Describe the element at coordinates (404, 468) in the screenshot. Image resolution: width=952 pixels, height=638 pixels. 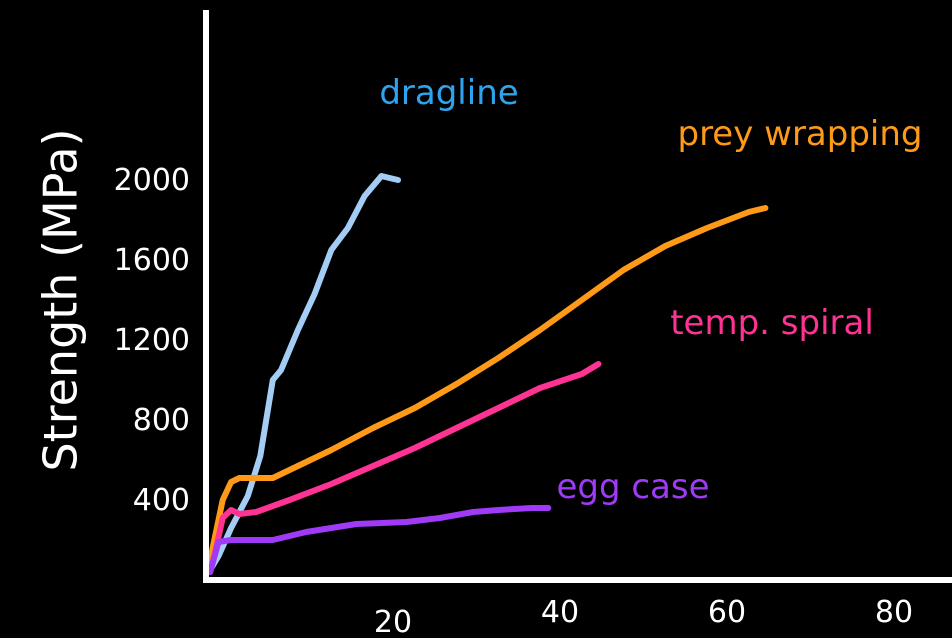
I see `series-line-temp-spiral` at that location.